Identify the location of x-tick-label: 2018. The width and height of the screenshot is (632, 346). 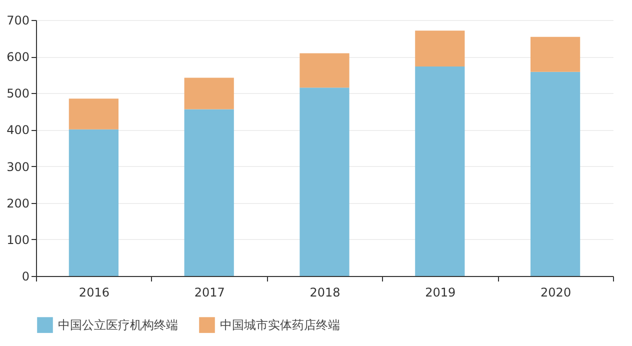
(325, 293).